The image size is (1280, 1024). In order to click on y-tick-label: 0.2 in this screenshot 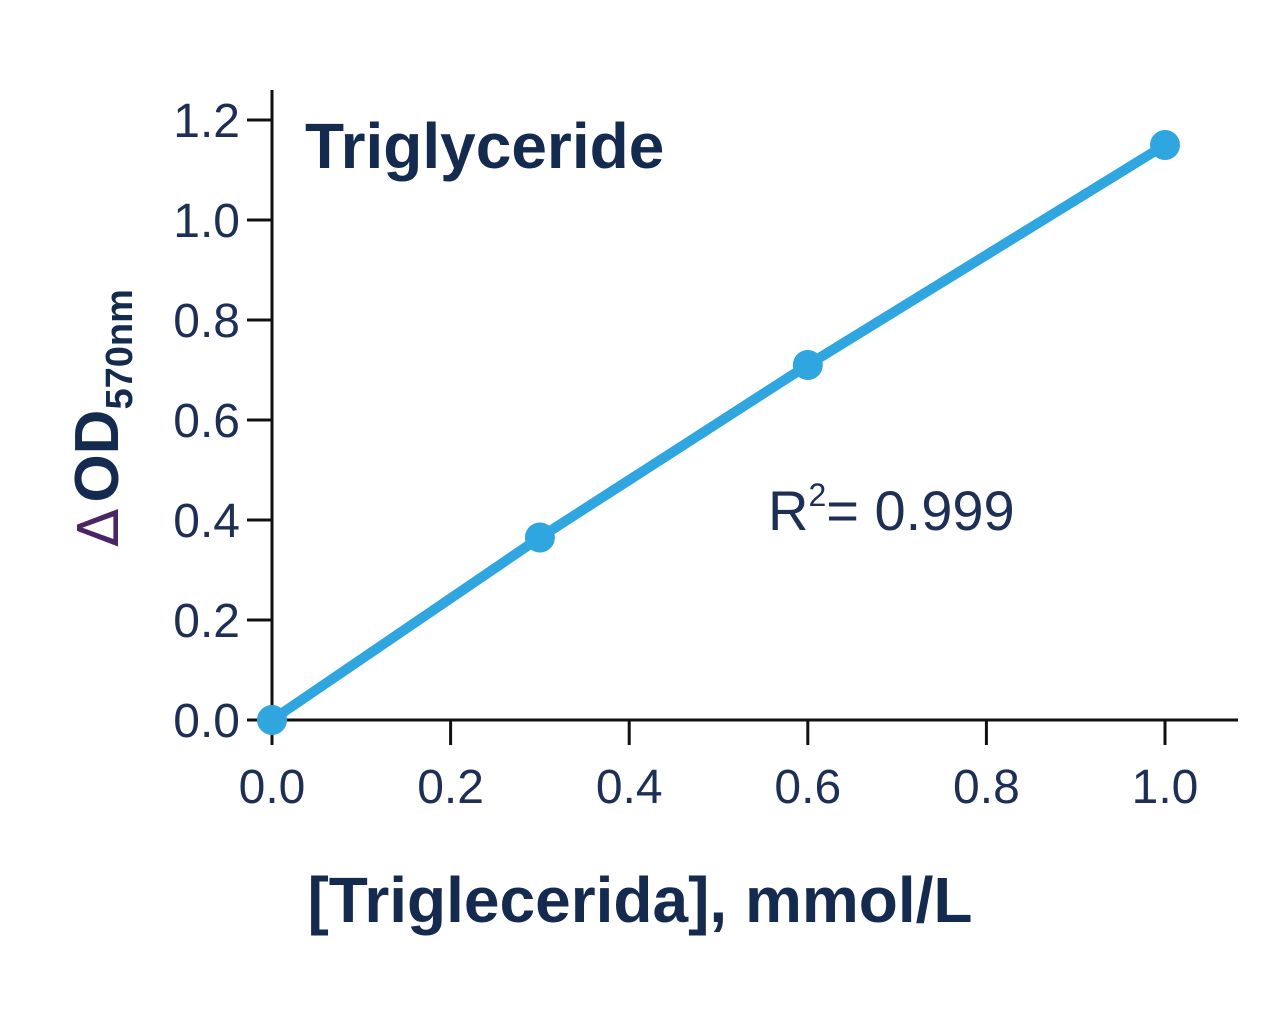, I will do `click(206, 621)`.